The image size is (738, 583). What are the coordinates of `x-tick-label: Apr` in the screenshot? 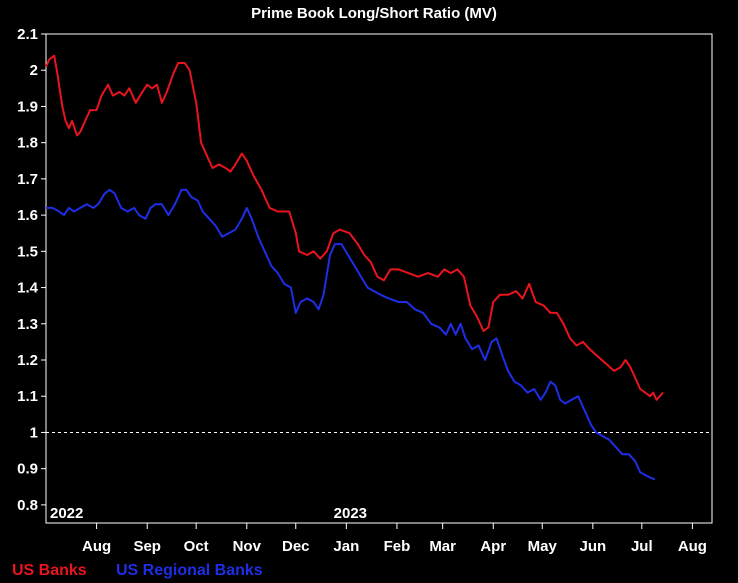 It's located at (493, 546).